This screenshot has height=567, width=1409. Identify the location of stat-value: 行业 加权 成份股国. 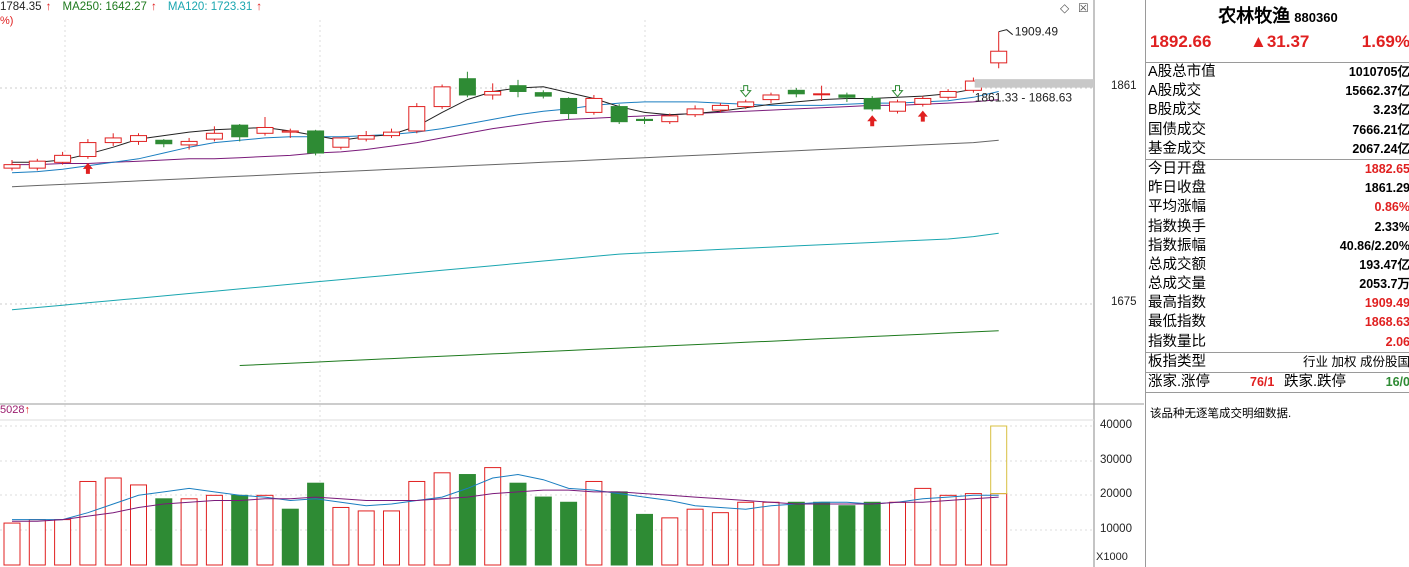
(1356, 361).